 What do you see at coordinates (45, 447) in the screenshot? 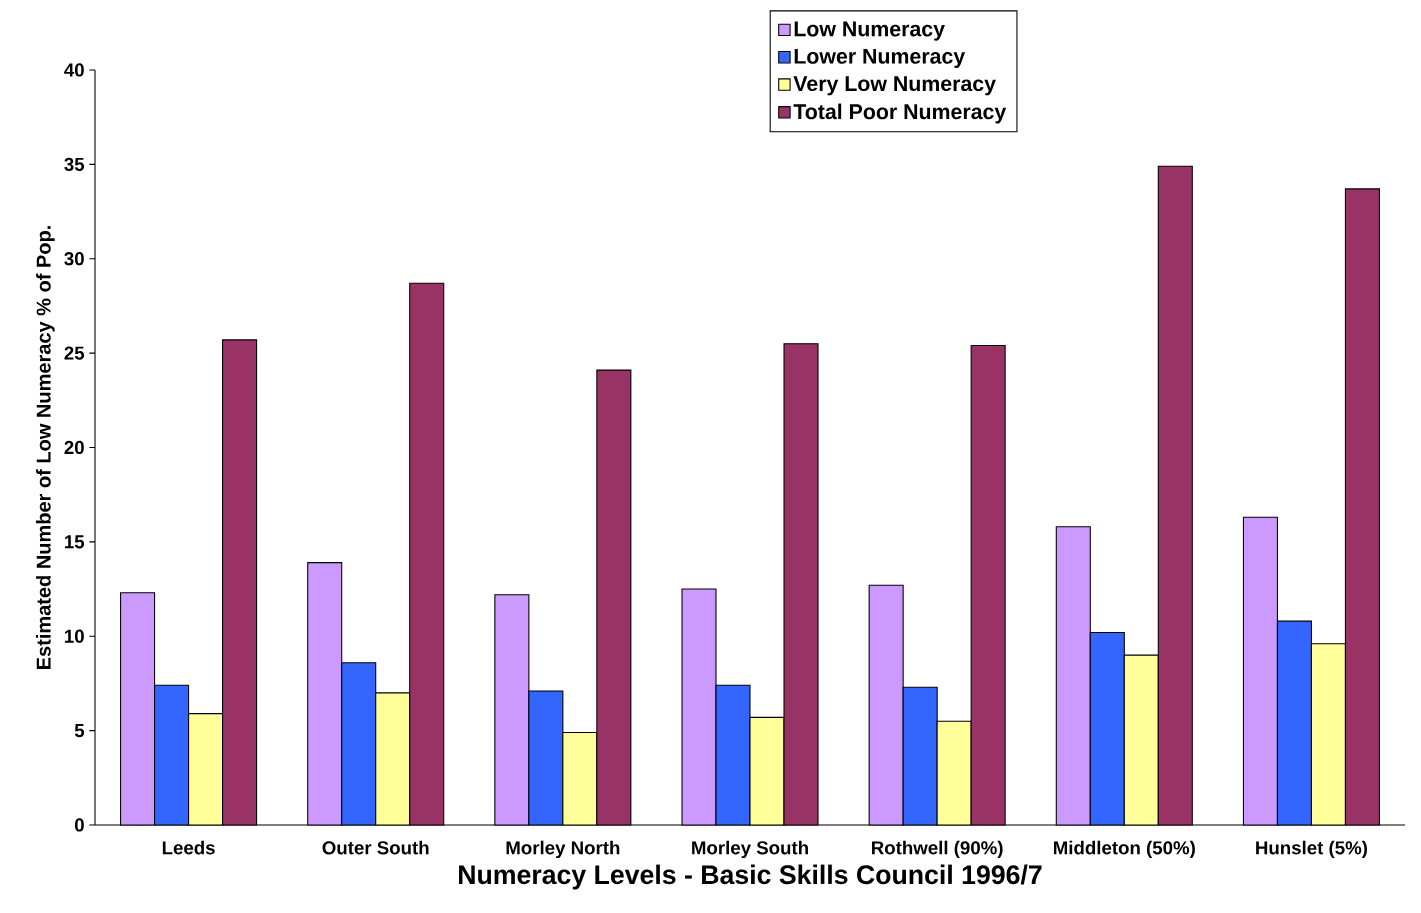
I see `y-axis-title: Estimated Number of Low Numeracy % of Pop.` at bounding box center [45, 447].